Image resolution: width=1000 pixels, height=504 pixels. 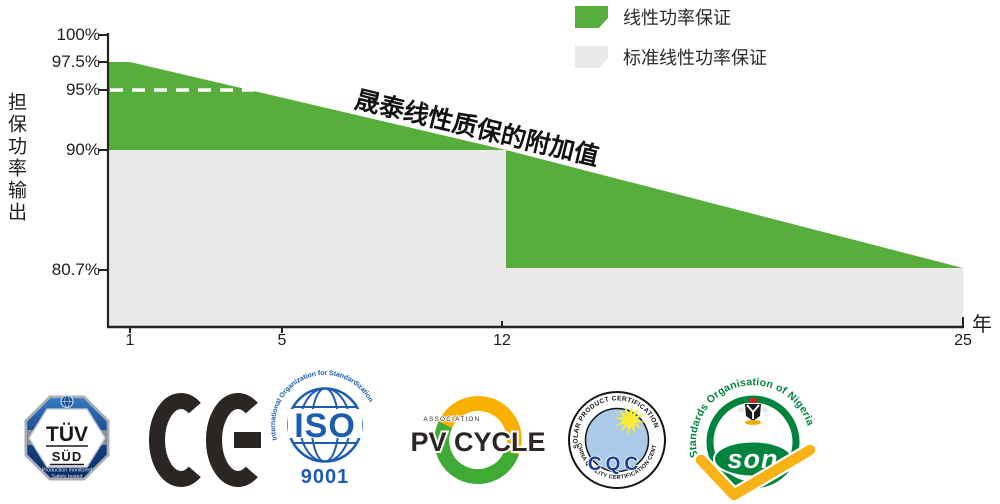 I want to click on tuv-line2: Safety tested, so click(x=67, y=477).